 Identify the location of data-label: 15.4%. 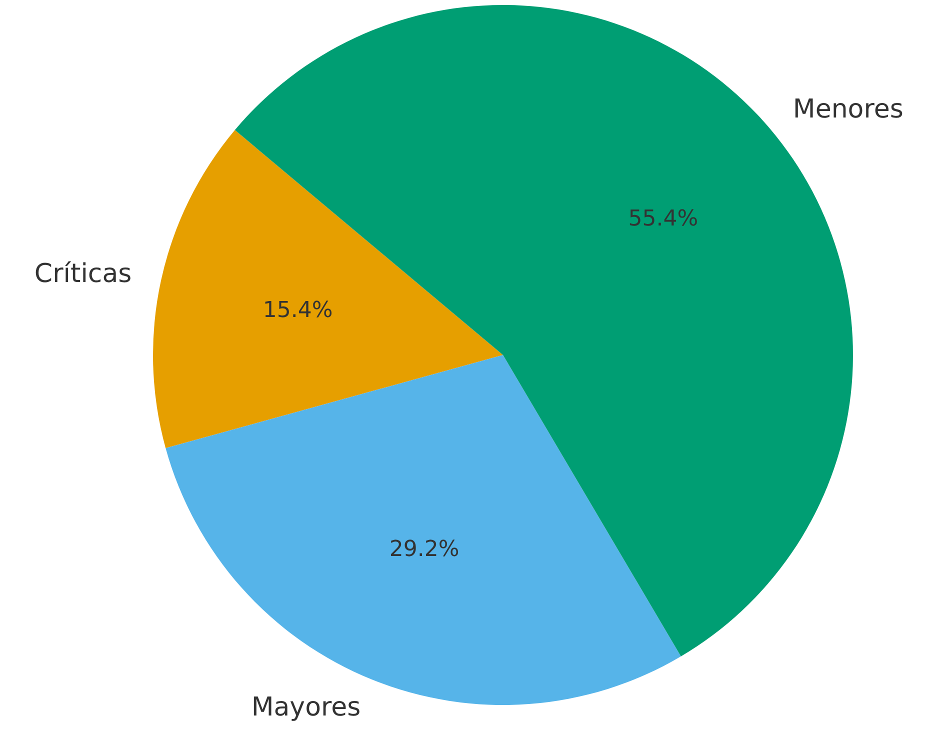
(297, 310).